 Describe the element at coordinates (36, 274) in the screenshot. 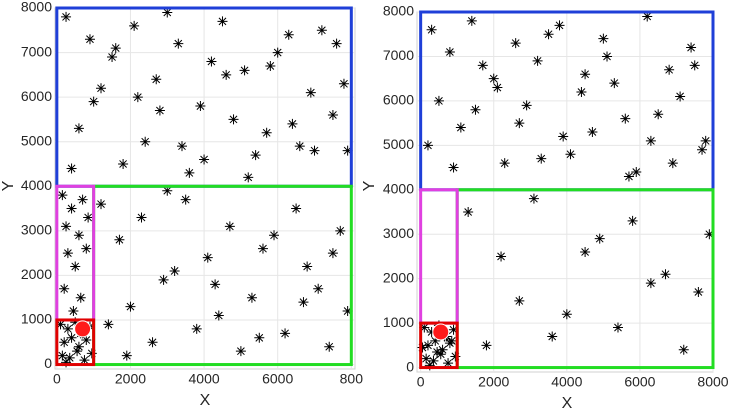

I see `y-tick-label: 2000` at that location.